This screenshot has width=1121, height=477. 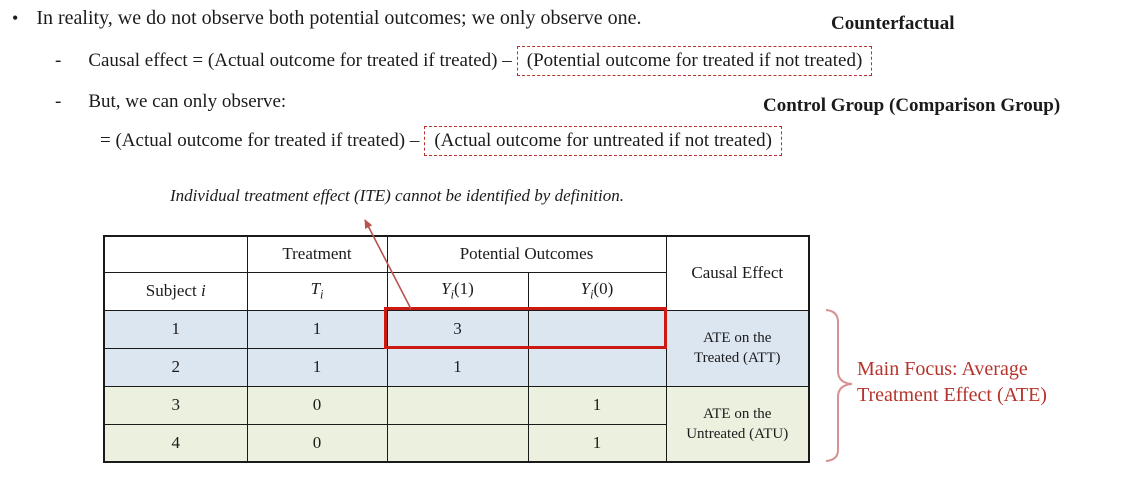 I want to click on header-y1-symbol: Yi(1), so click(x=457, y=291).